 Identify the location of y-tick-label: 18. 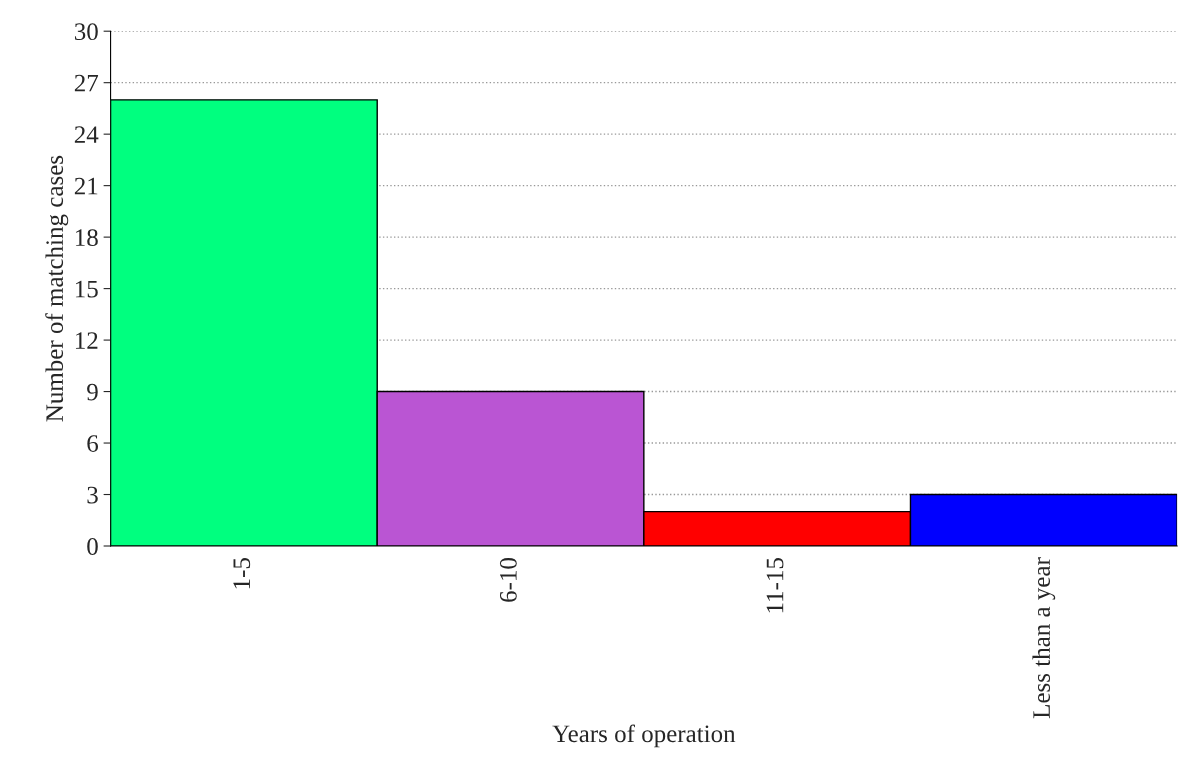
(86, 238).